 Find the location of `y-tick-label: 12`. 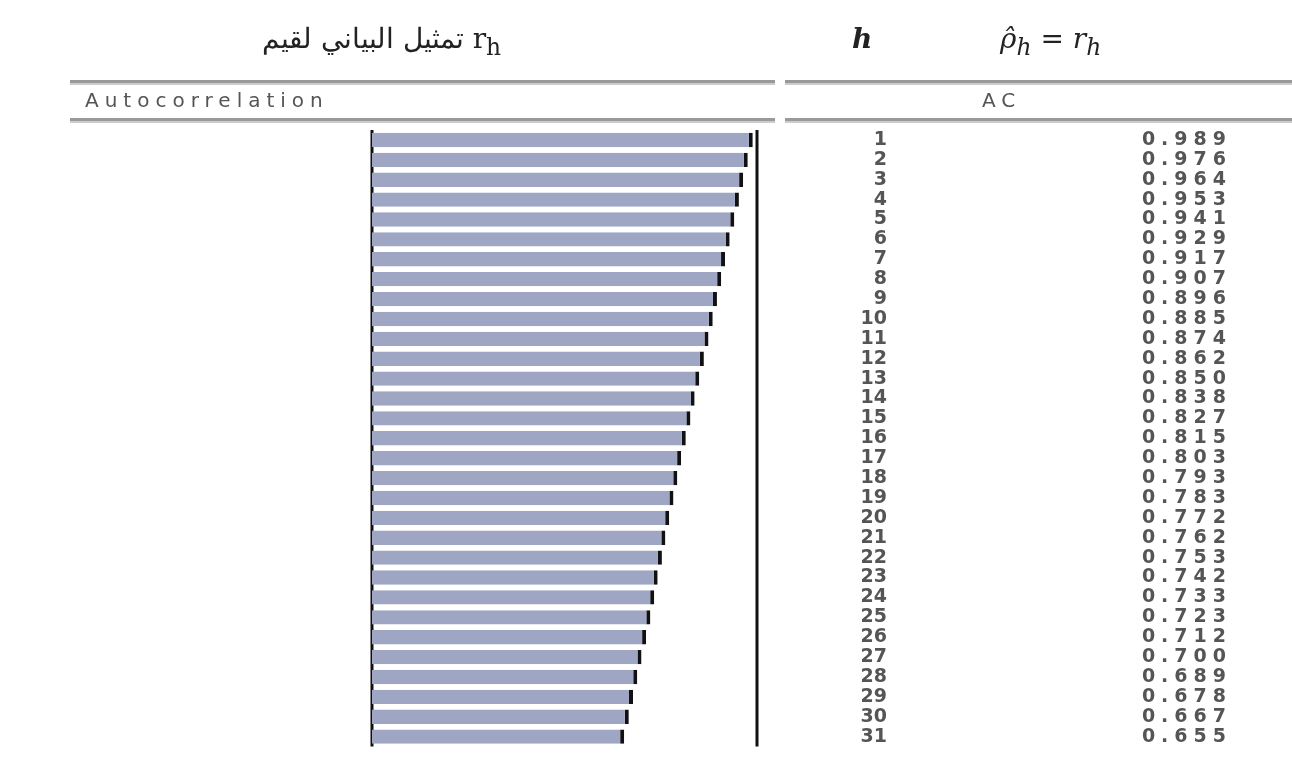

y-tick-label: 12 is located at coordinates (873, 356).